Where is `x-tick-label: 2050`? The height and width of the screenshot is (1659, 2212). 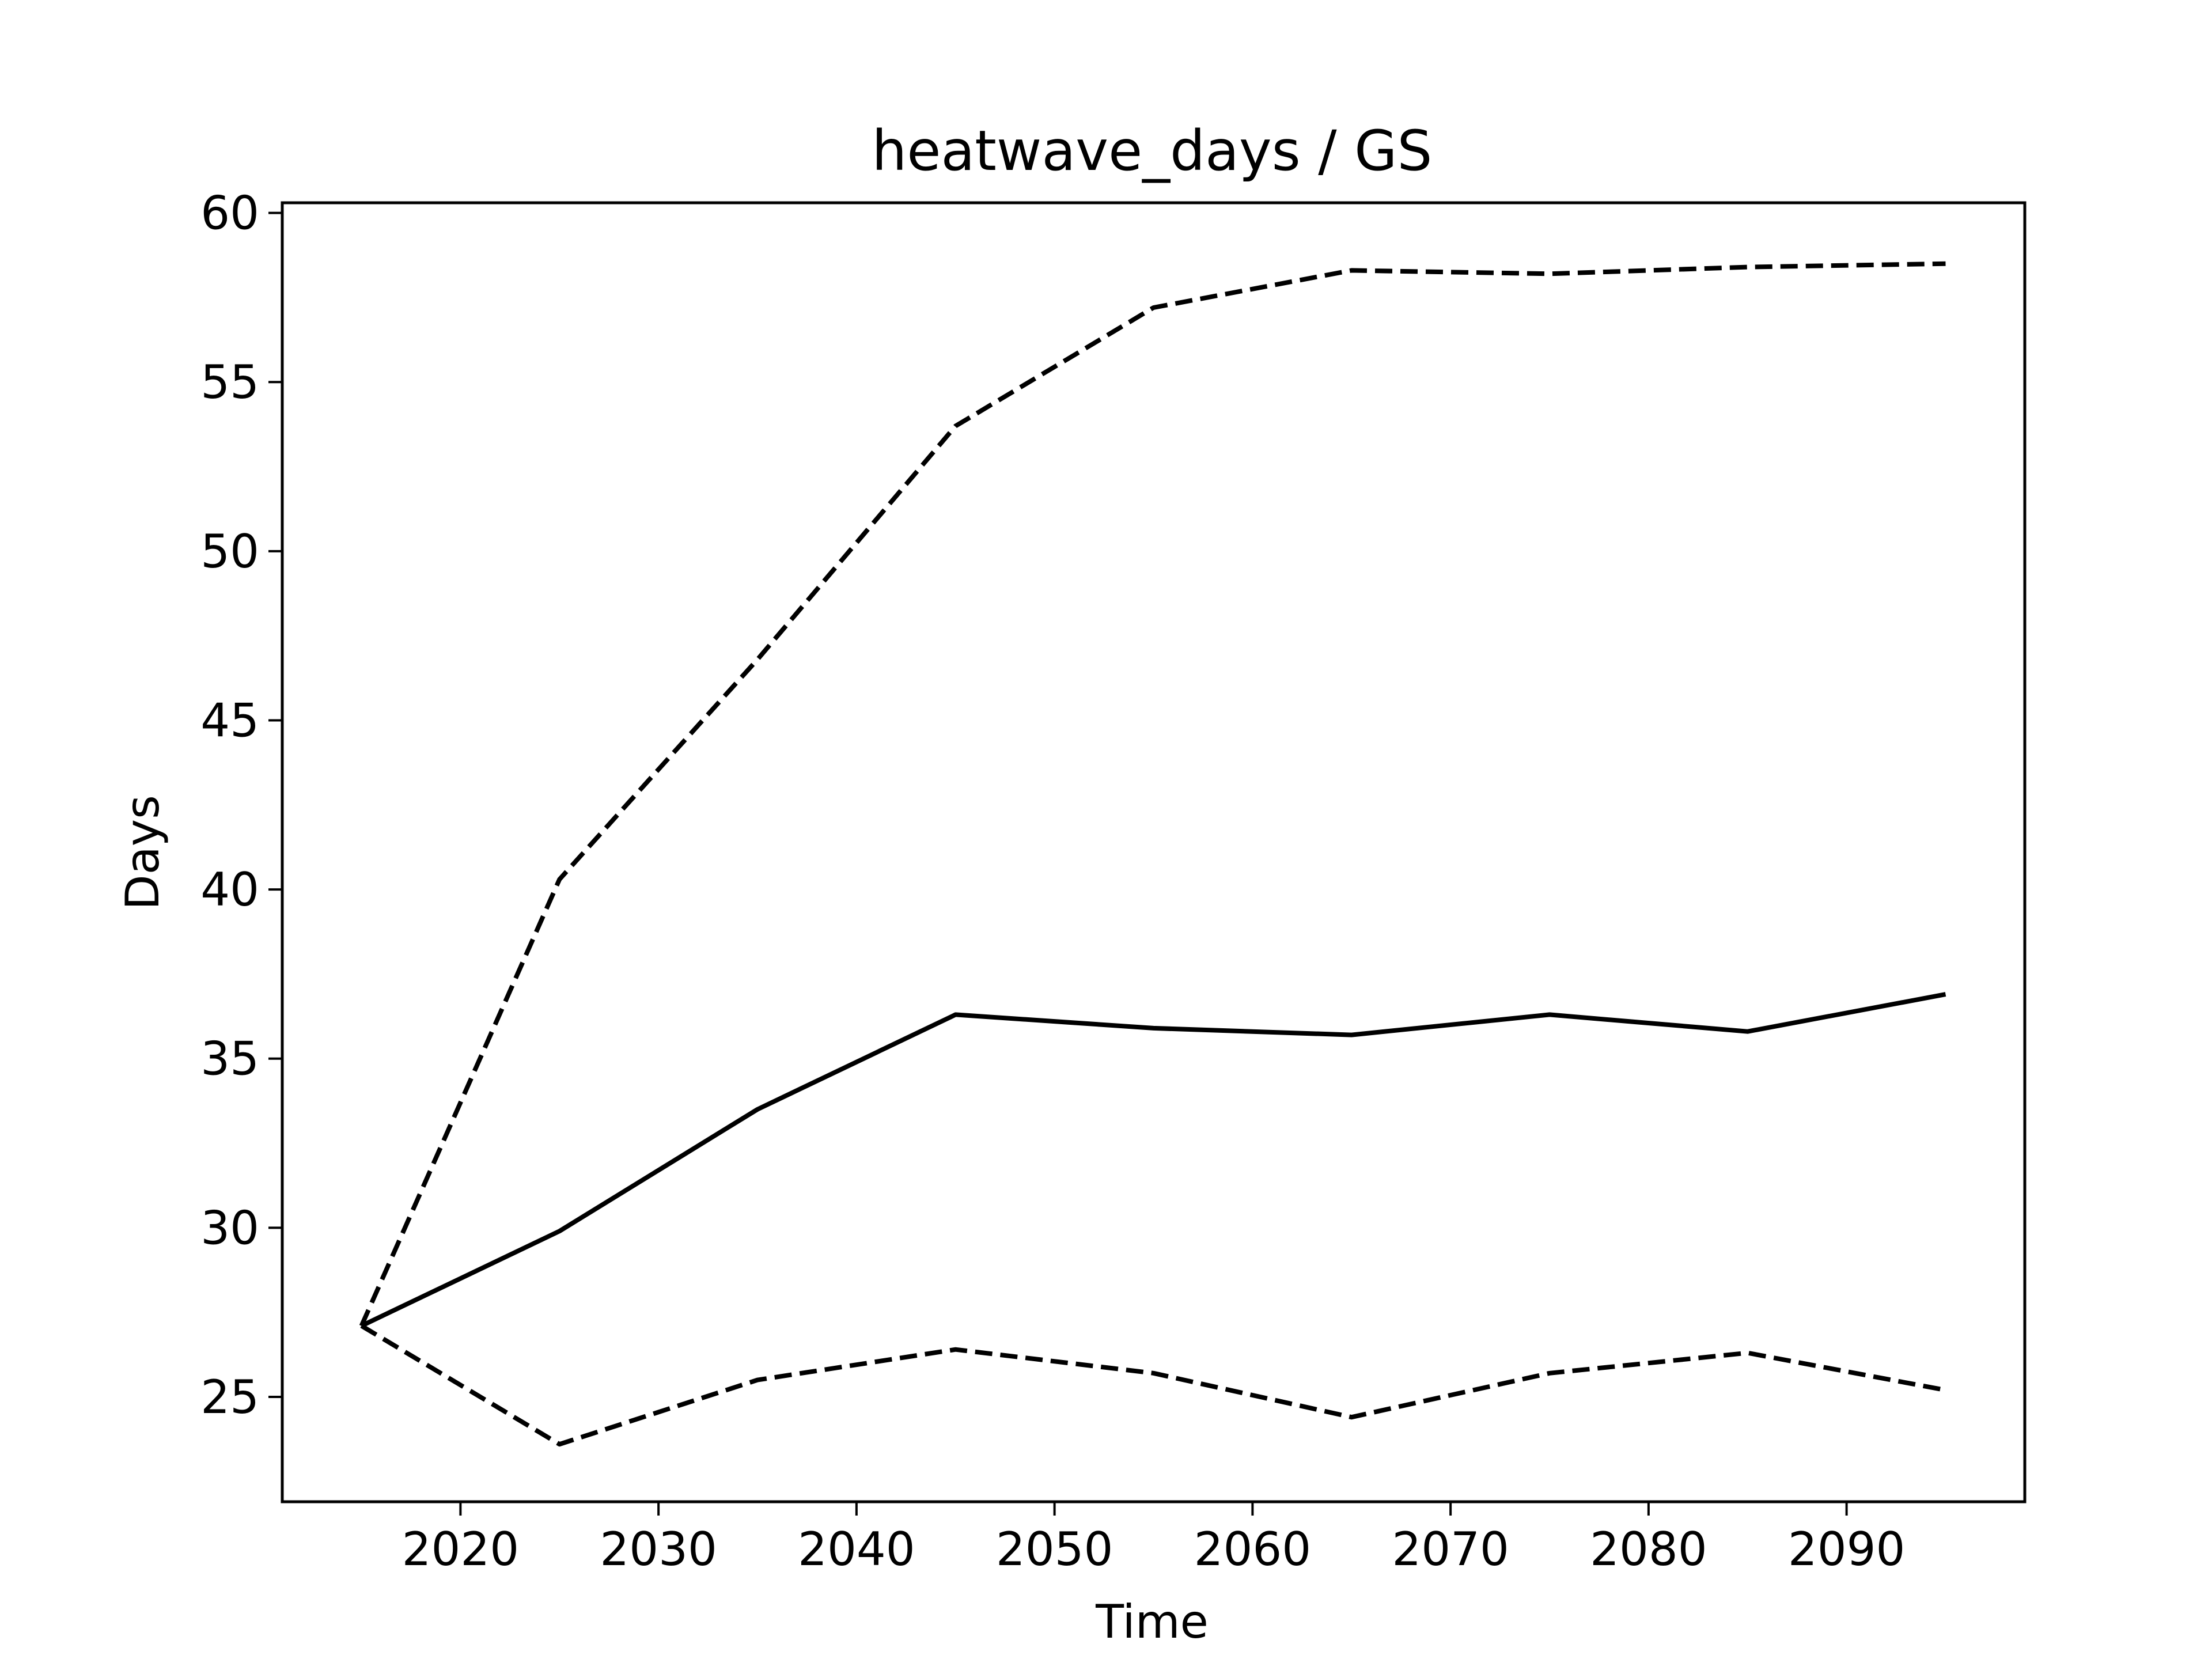
x-tick-label: 2050 is located at coordinates (1054, 1549).